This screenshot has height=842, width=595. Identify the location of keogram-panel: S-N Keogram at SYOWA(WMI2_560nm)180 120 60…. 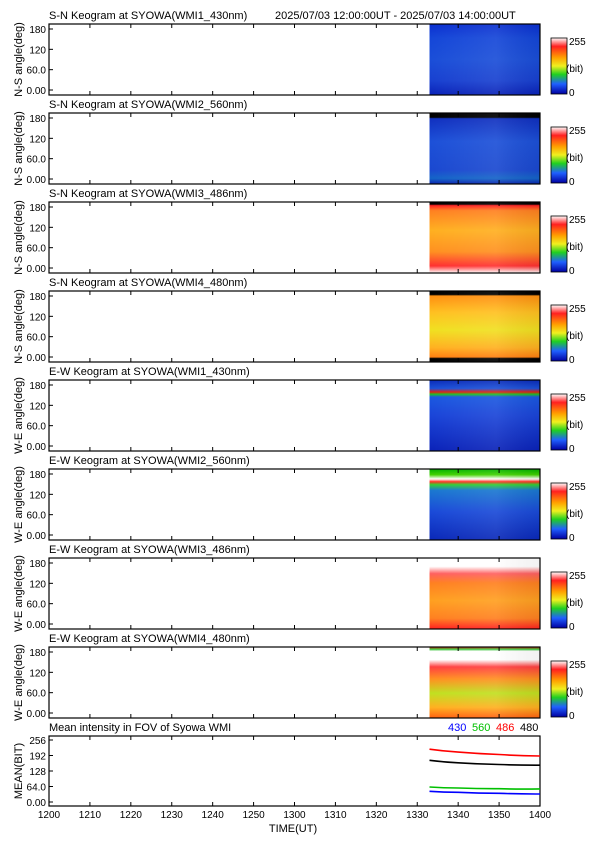
(299, 143).